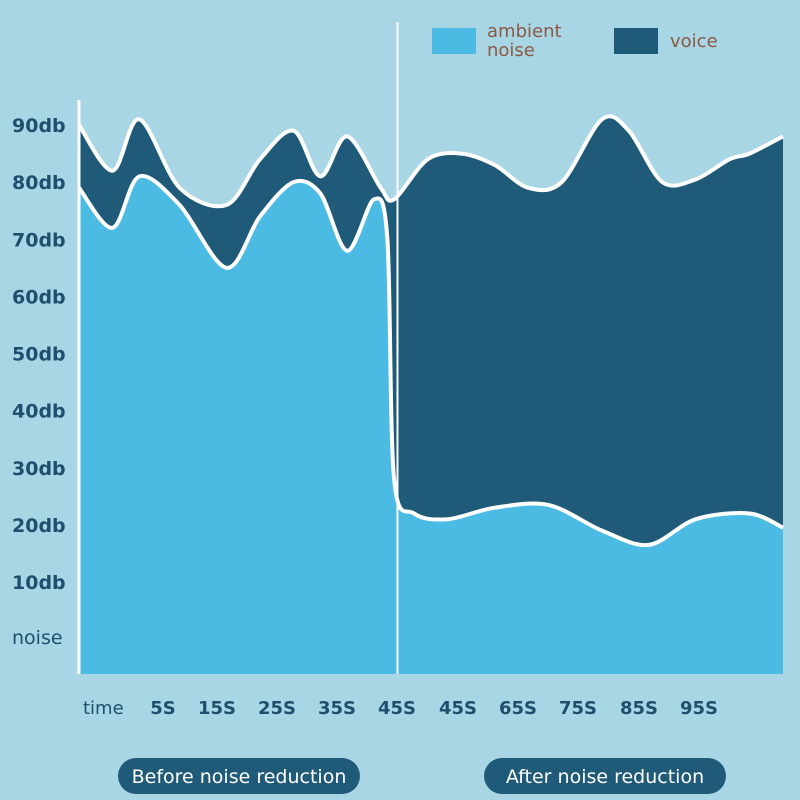  I want to click on y-tick-label: noise, so click(37, 638).